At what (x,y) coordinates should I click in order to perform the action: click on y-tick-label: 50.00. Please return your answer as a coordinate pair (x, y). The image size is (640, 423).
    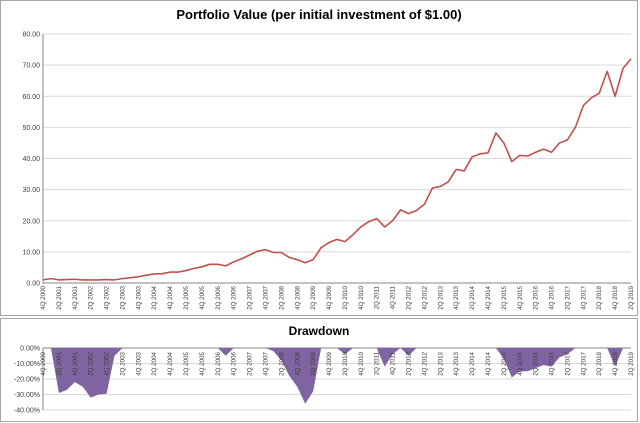
    Looking at the image, I should click on (31, 128).